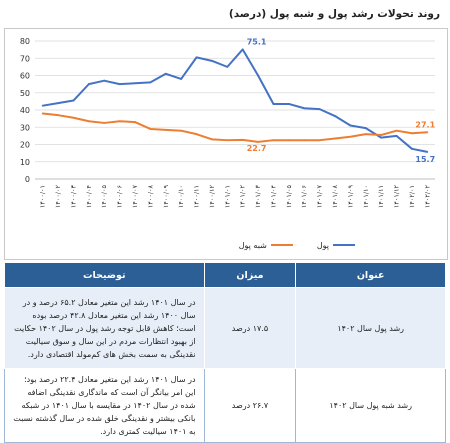 The height and width of the screenshot is (443, 450). I want to click on legend-item-money: پول, so click(336, 245).